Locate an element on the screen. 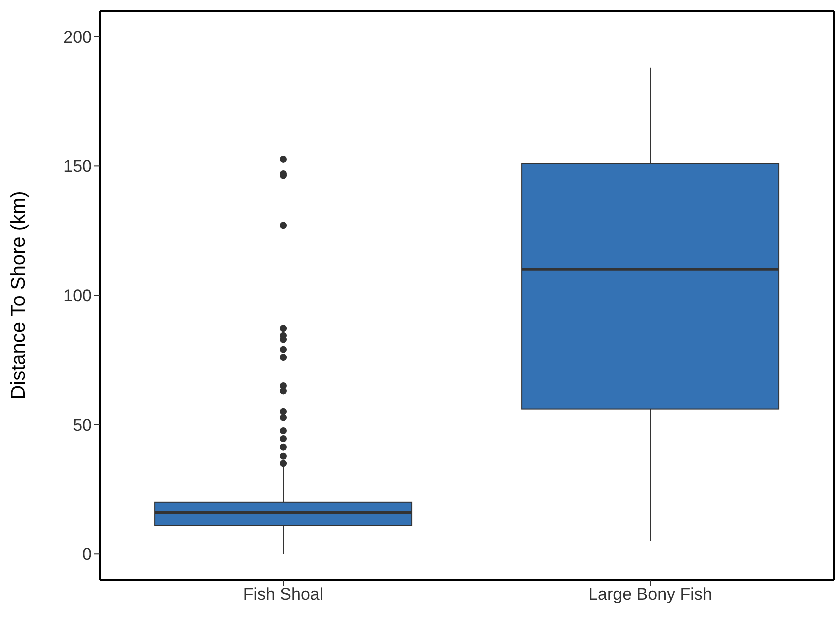 Image resolution: width=838 pixels, height=625 pixels. x-tick-label: Fish Shoal is located at coordinates (283, 594).